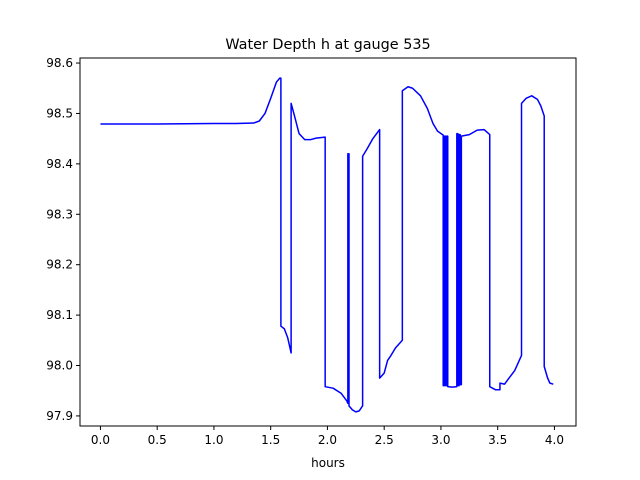 The image size is (640, 480). Describe the element at coordinates (440, 440) in the screenshot. I see `x-tick-label: 3.0` at that location.